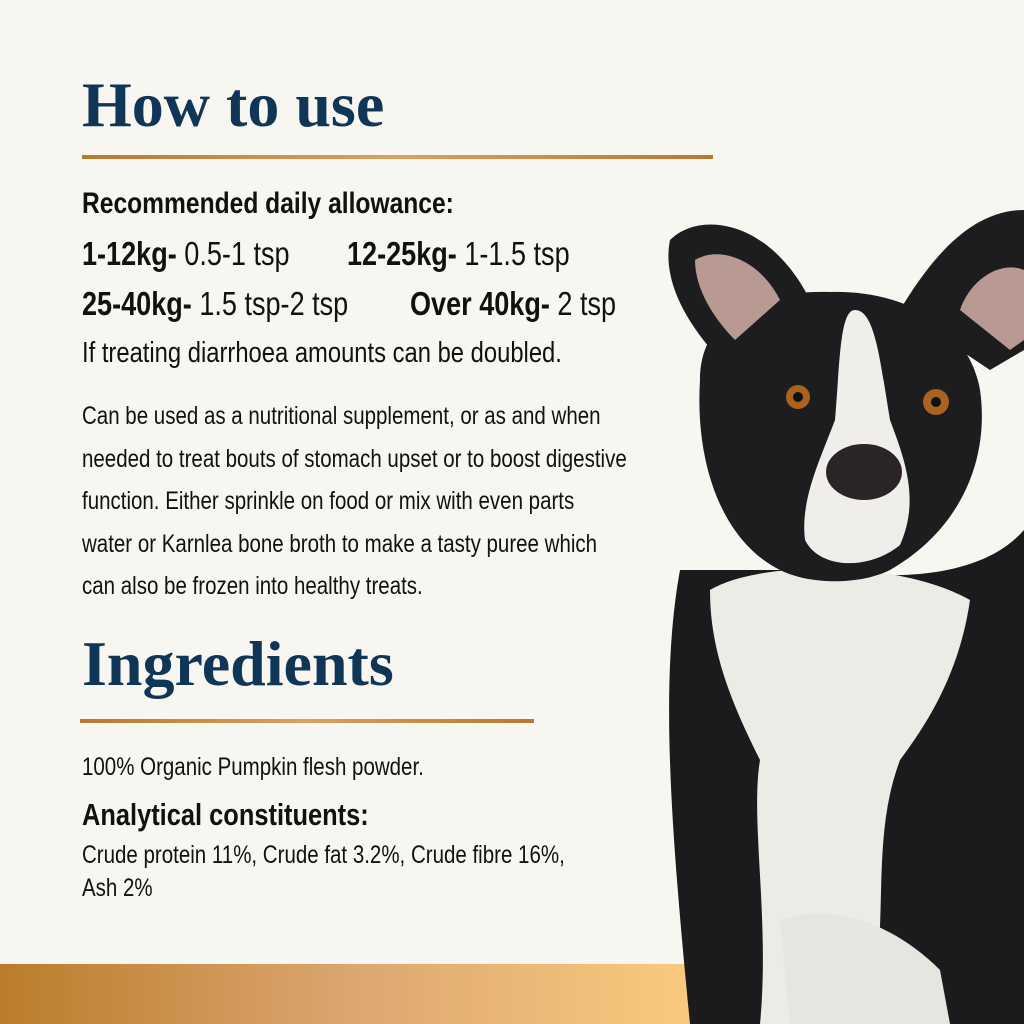 The width and height of the screenshot is (1024, 1024). Describe the element at coordinates (350, 994) in the screenshot. I see `footer-gradient-band` at that location.